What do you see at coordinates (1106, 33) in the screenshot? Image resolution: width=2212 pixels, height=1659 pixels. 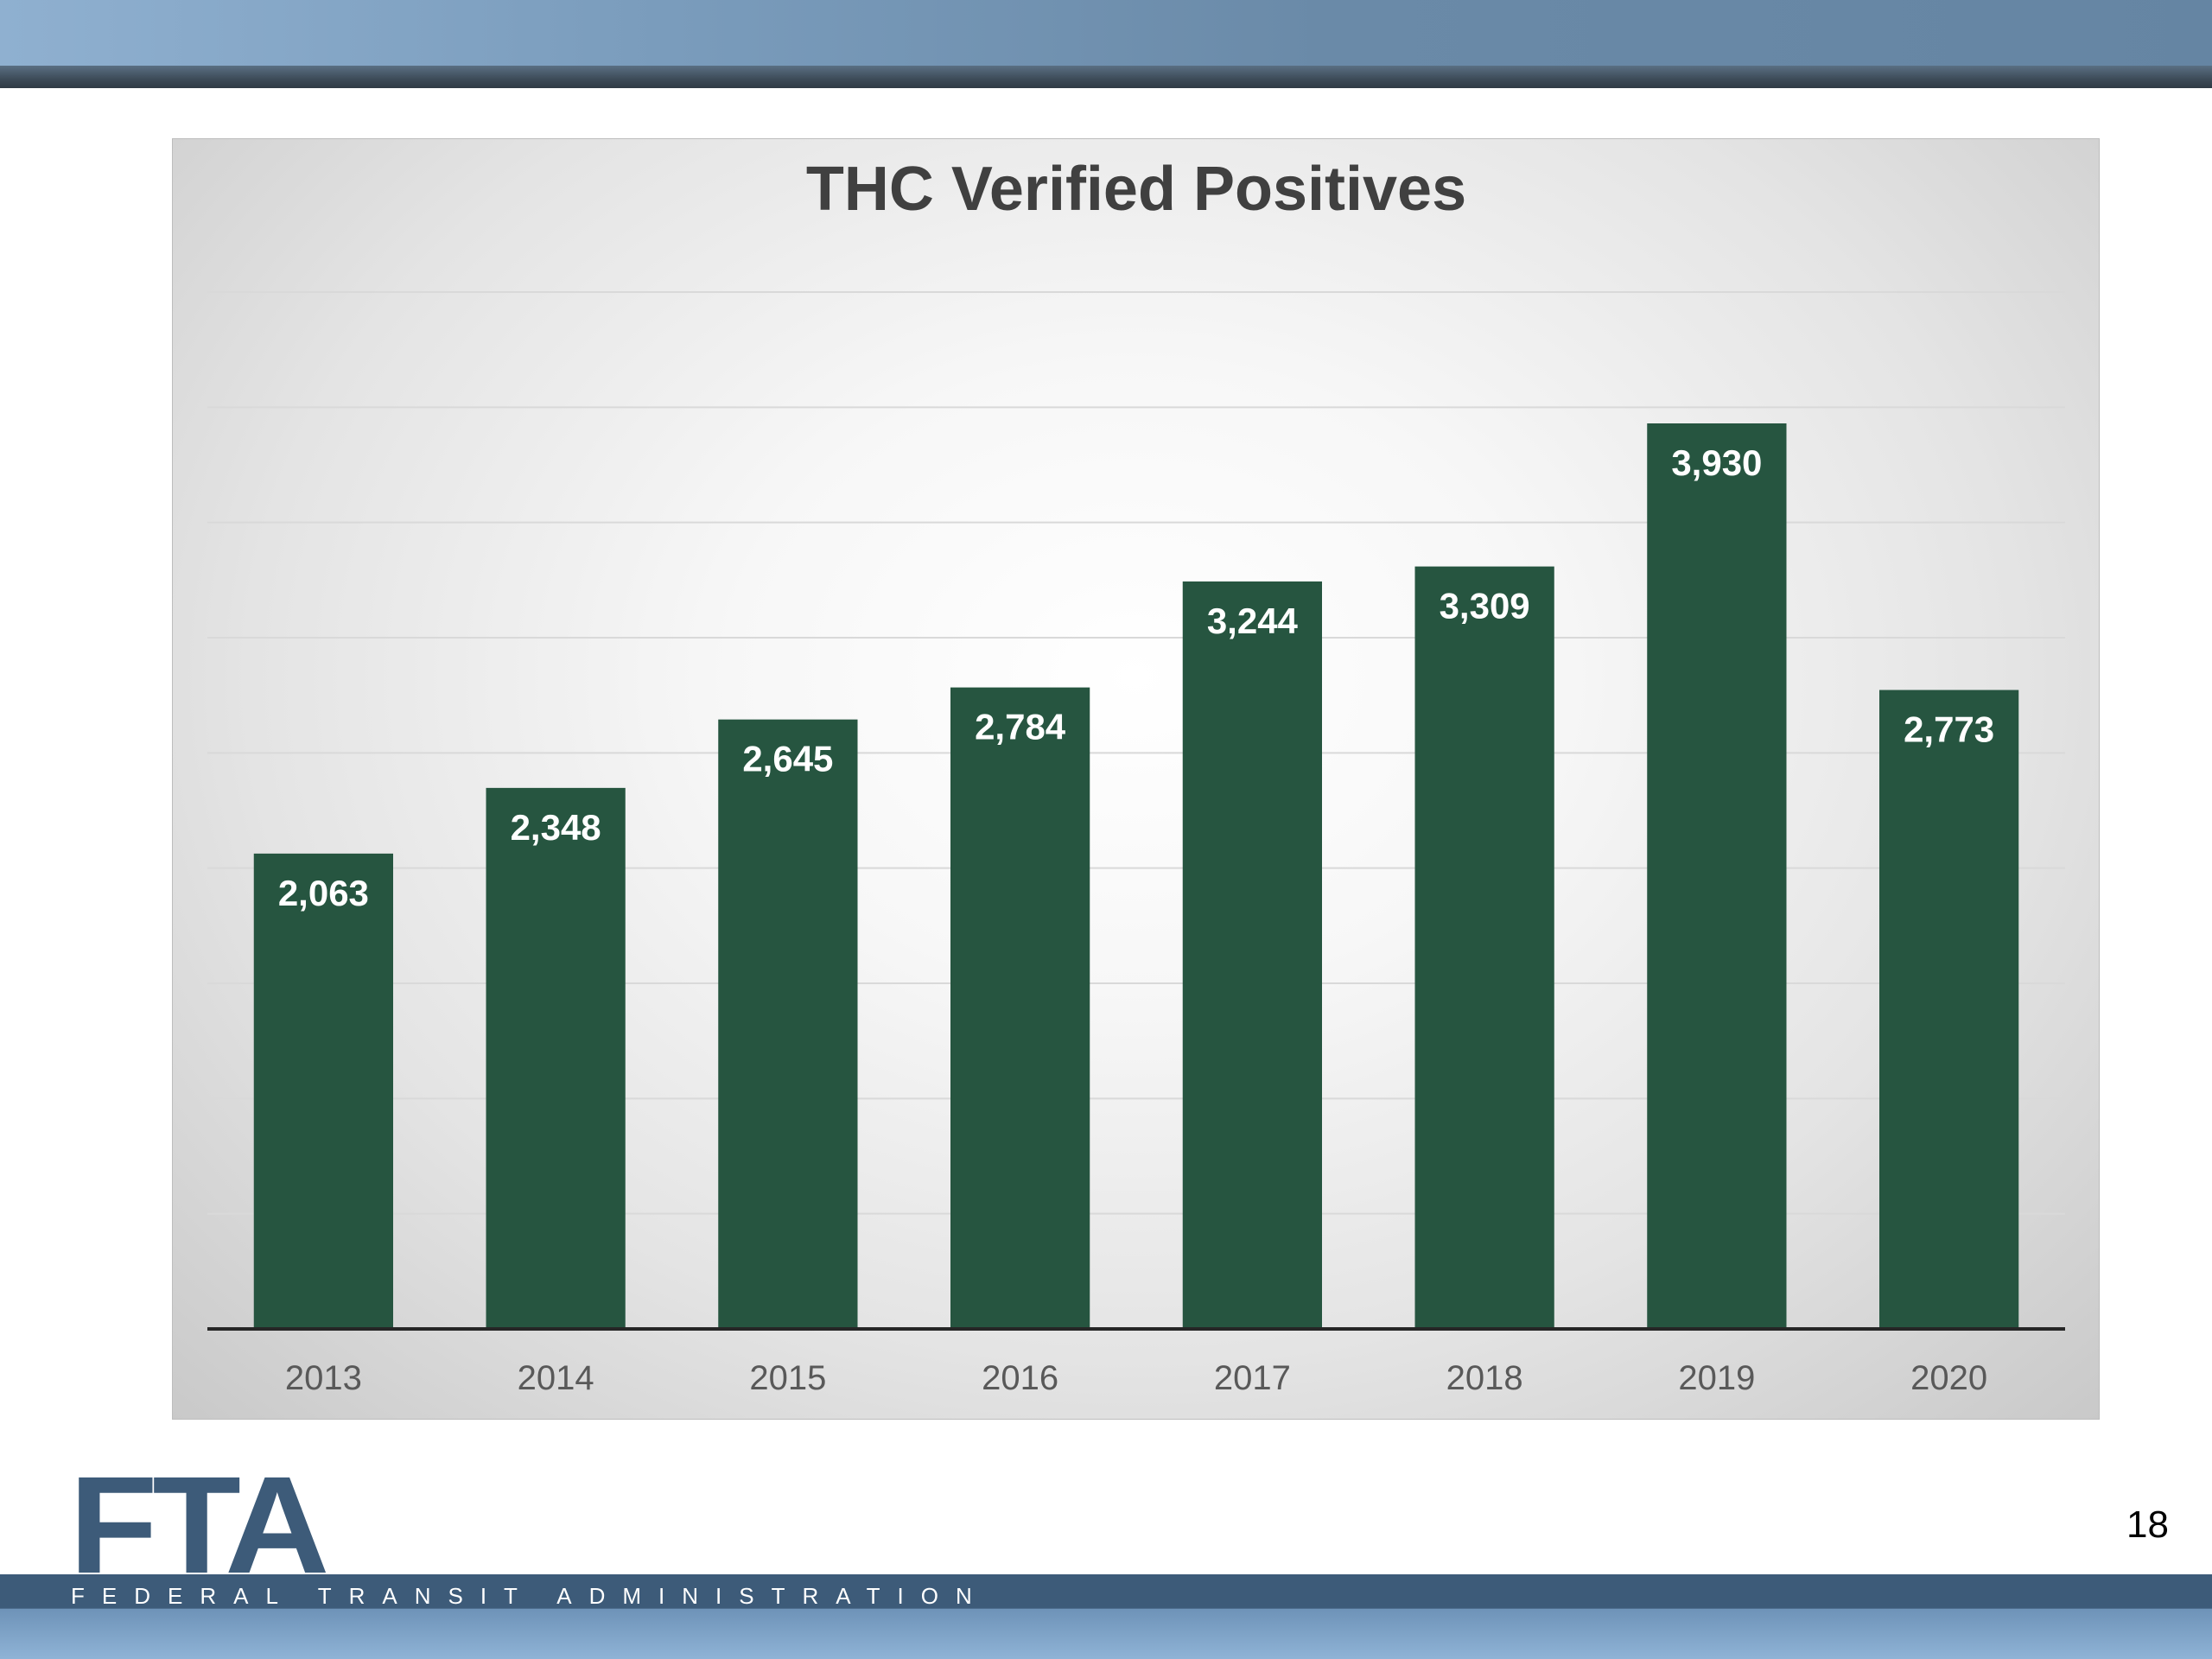 I see `header-band` at bounding box center [1106, 33].